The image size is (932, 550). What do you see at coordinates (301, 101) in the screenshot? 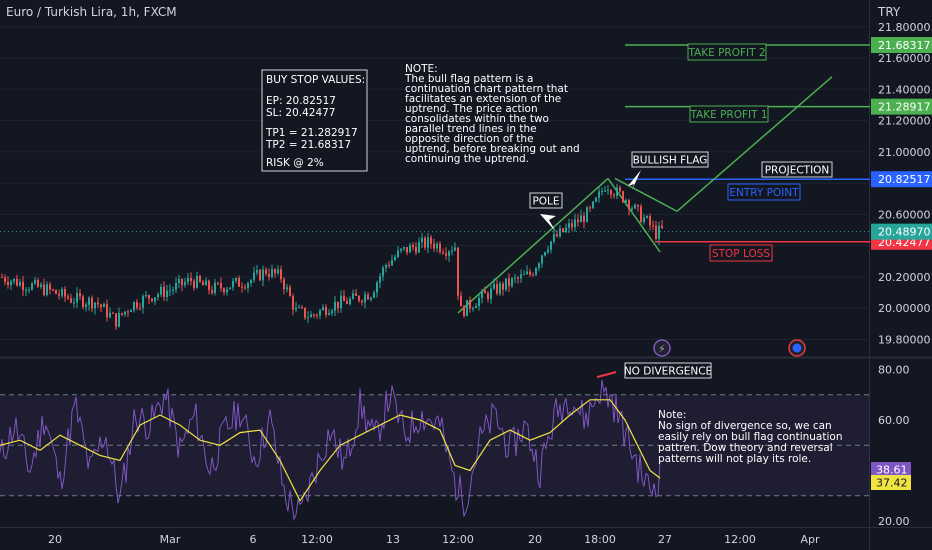
I see `buy-stop-ep: EP: 20.82517` at bounding box center [301, 101].